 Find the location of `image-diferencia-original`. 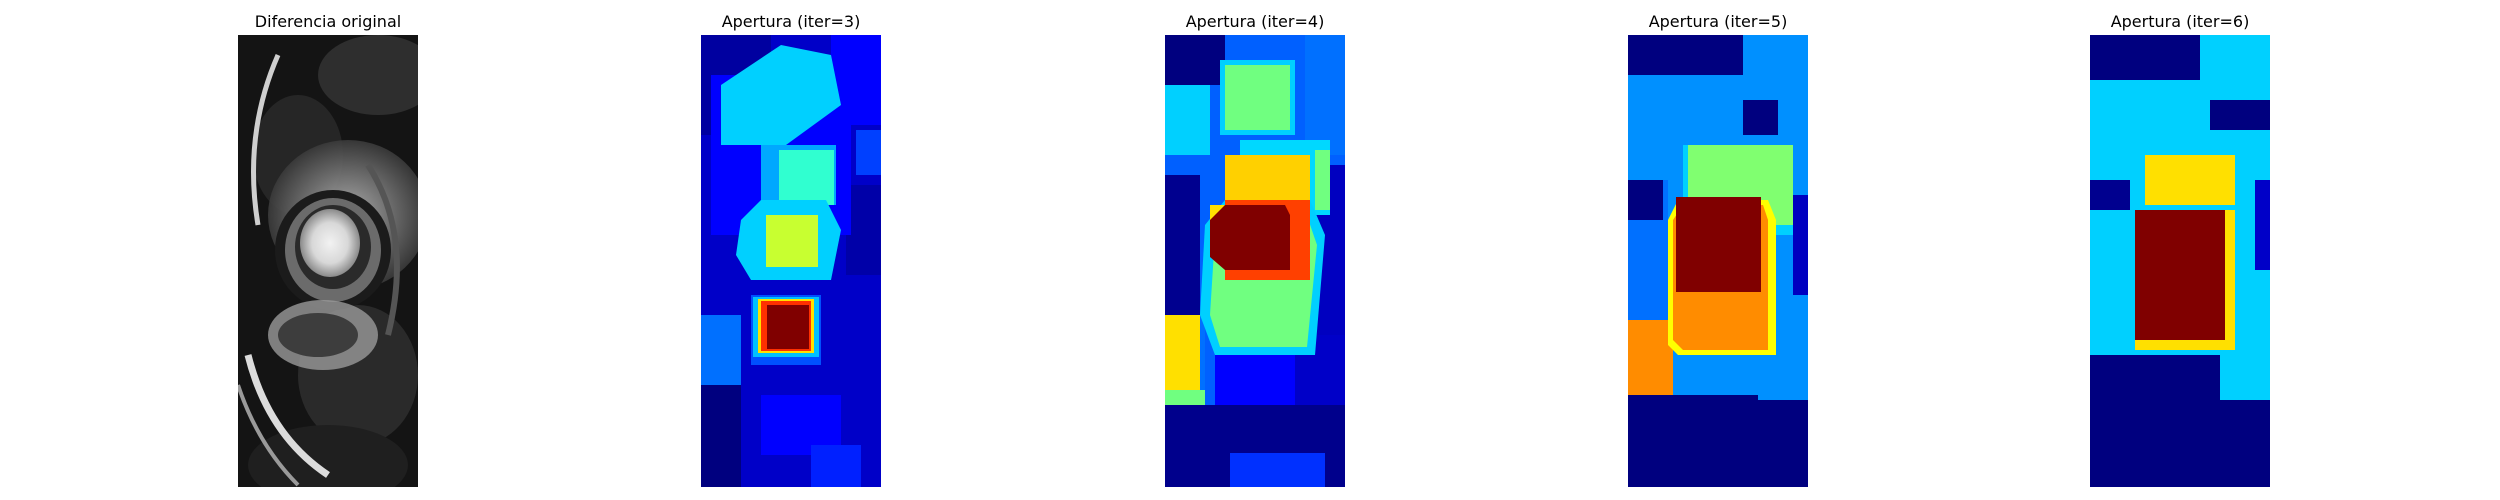

image-diferencia-original is located at coordinates (328, 261).